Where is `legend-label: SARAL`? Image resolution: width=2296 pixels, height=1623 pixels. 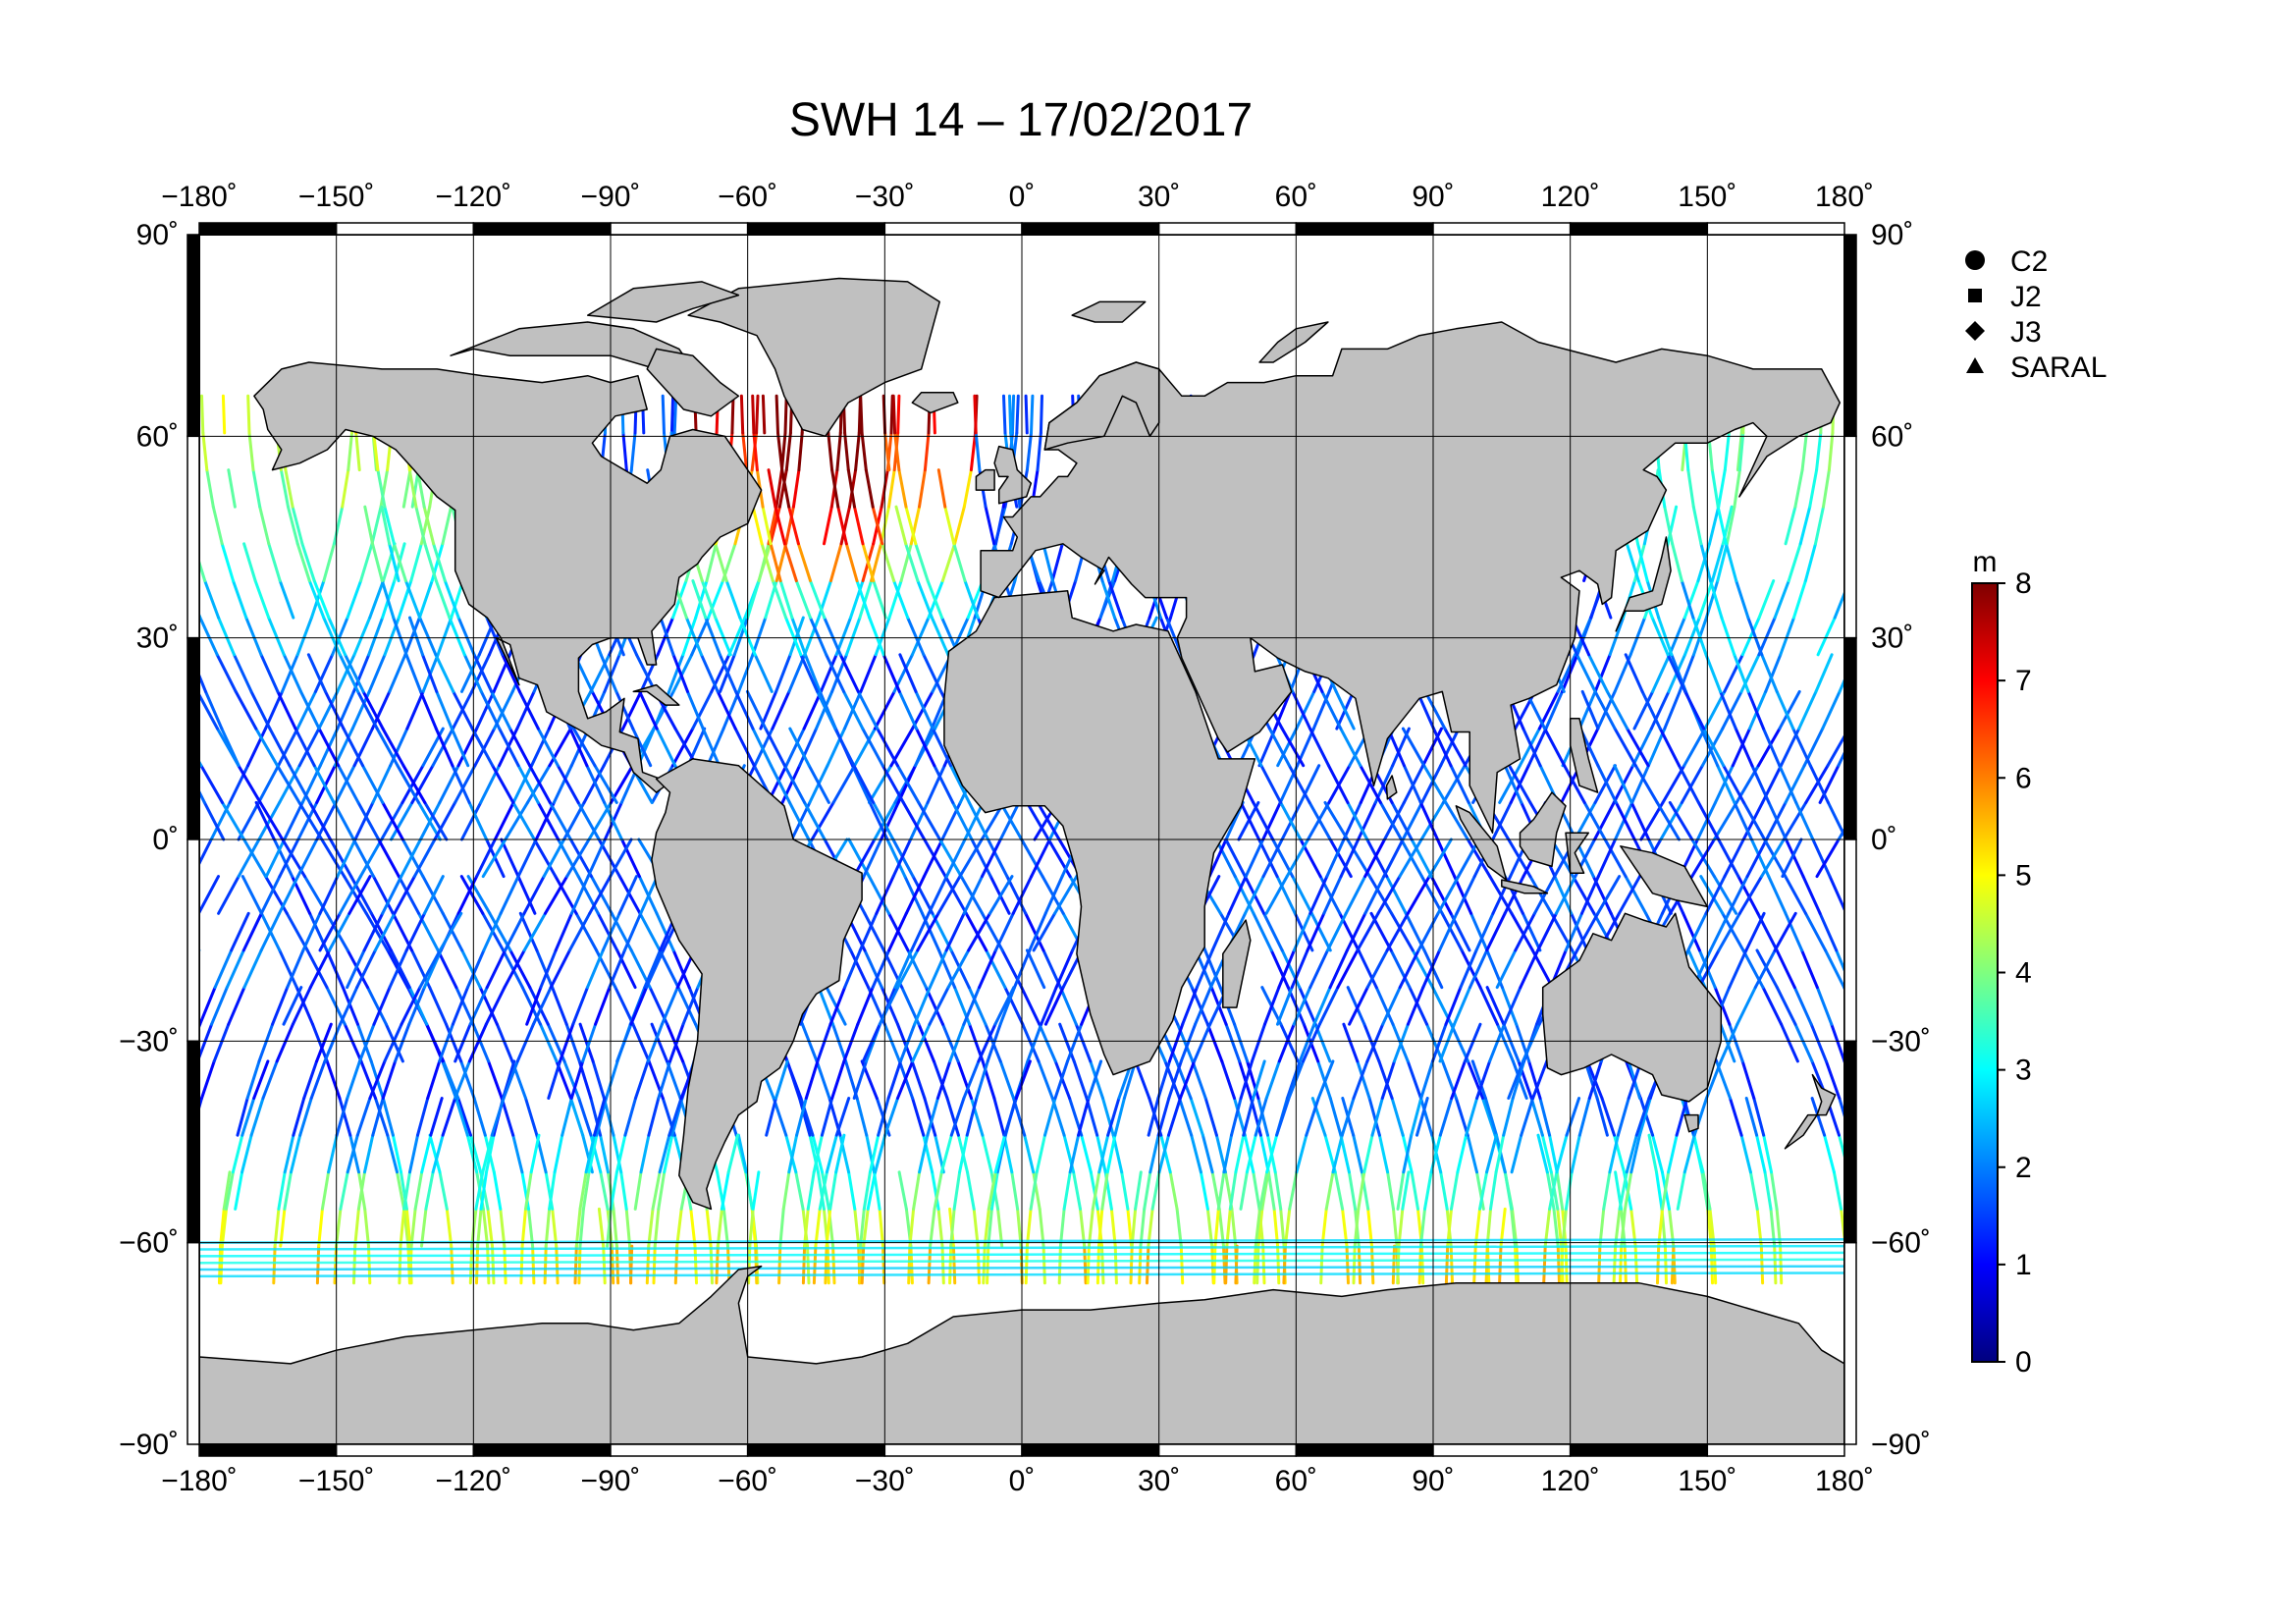
legend-label: SARAL is located at coordinates (2058, 368).